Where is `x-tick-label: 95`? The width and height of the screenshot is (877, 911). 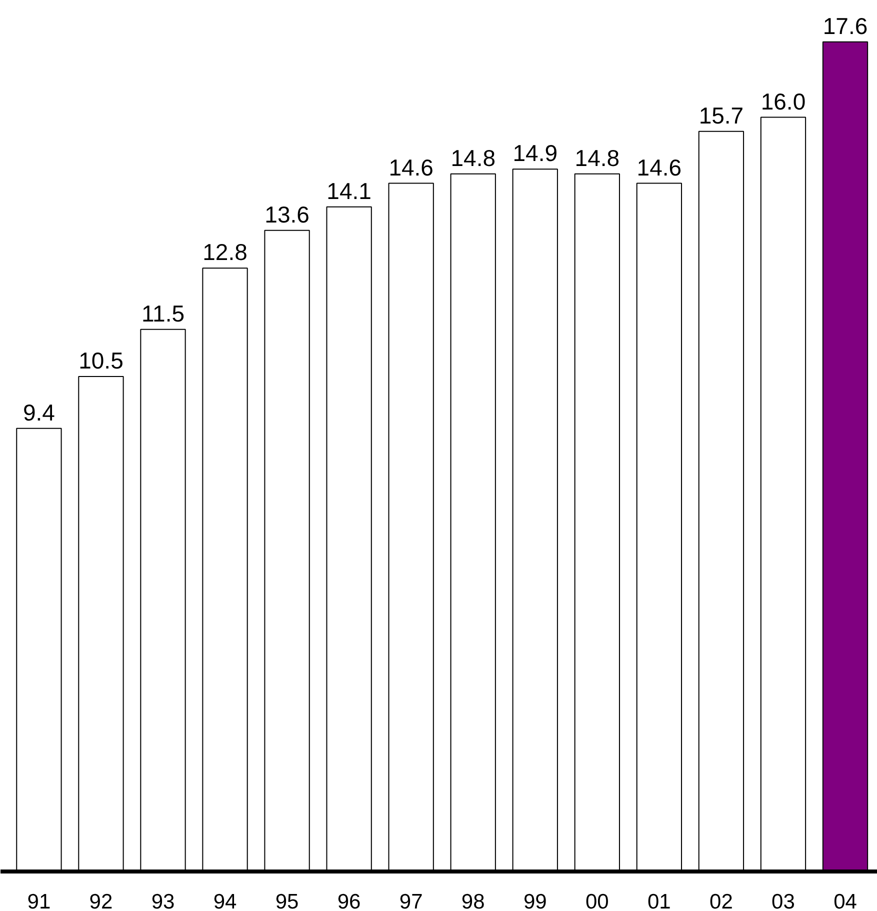 x-tick-label: 95 is located at coordinates (287, 900).